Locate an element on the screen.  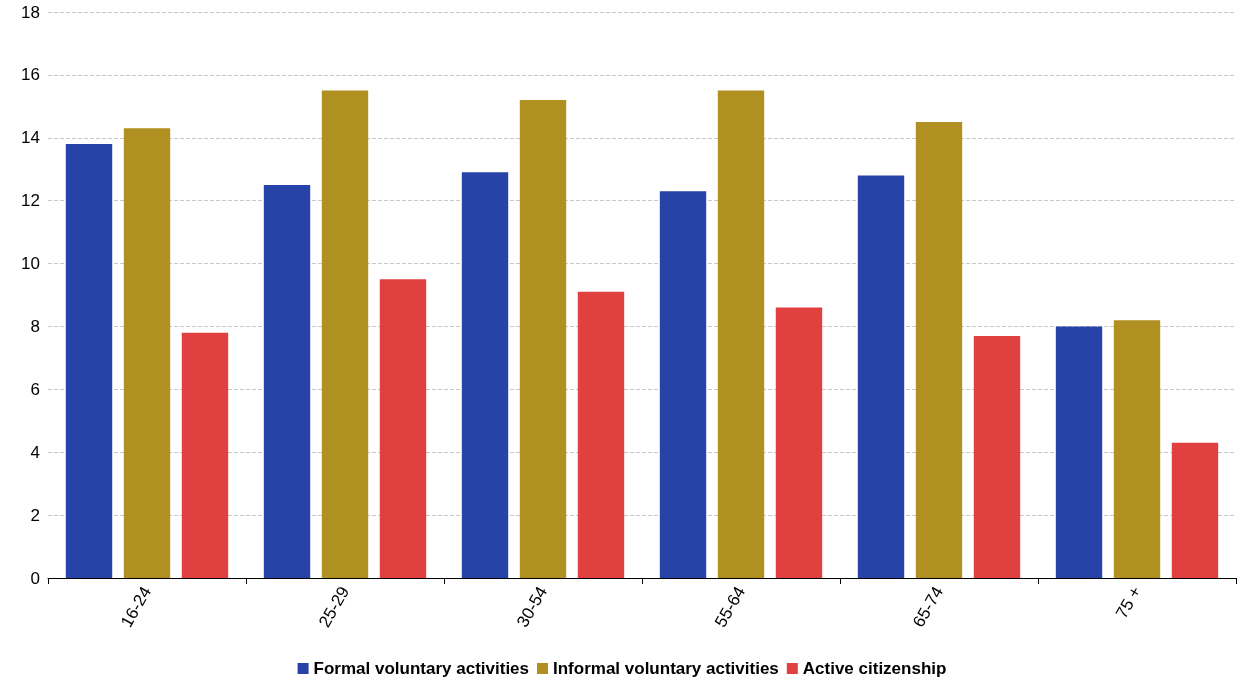
y-tick-label: 2 is located at coordinates (35, 515).